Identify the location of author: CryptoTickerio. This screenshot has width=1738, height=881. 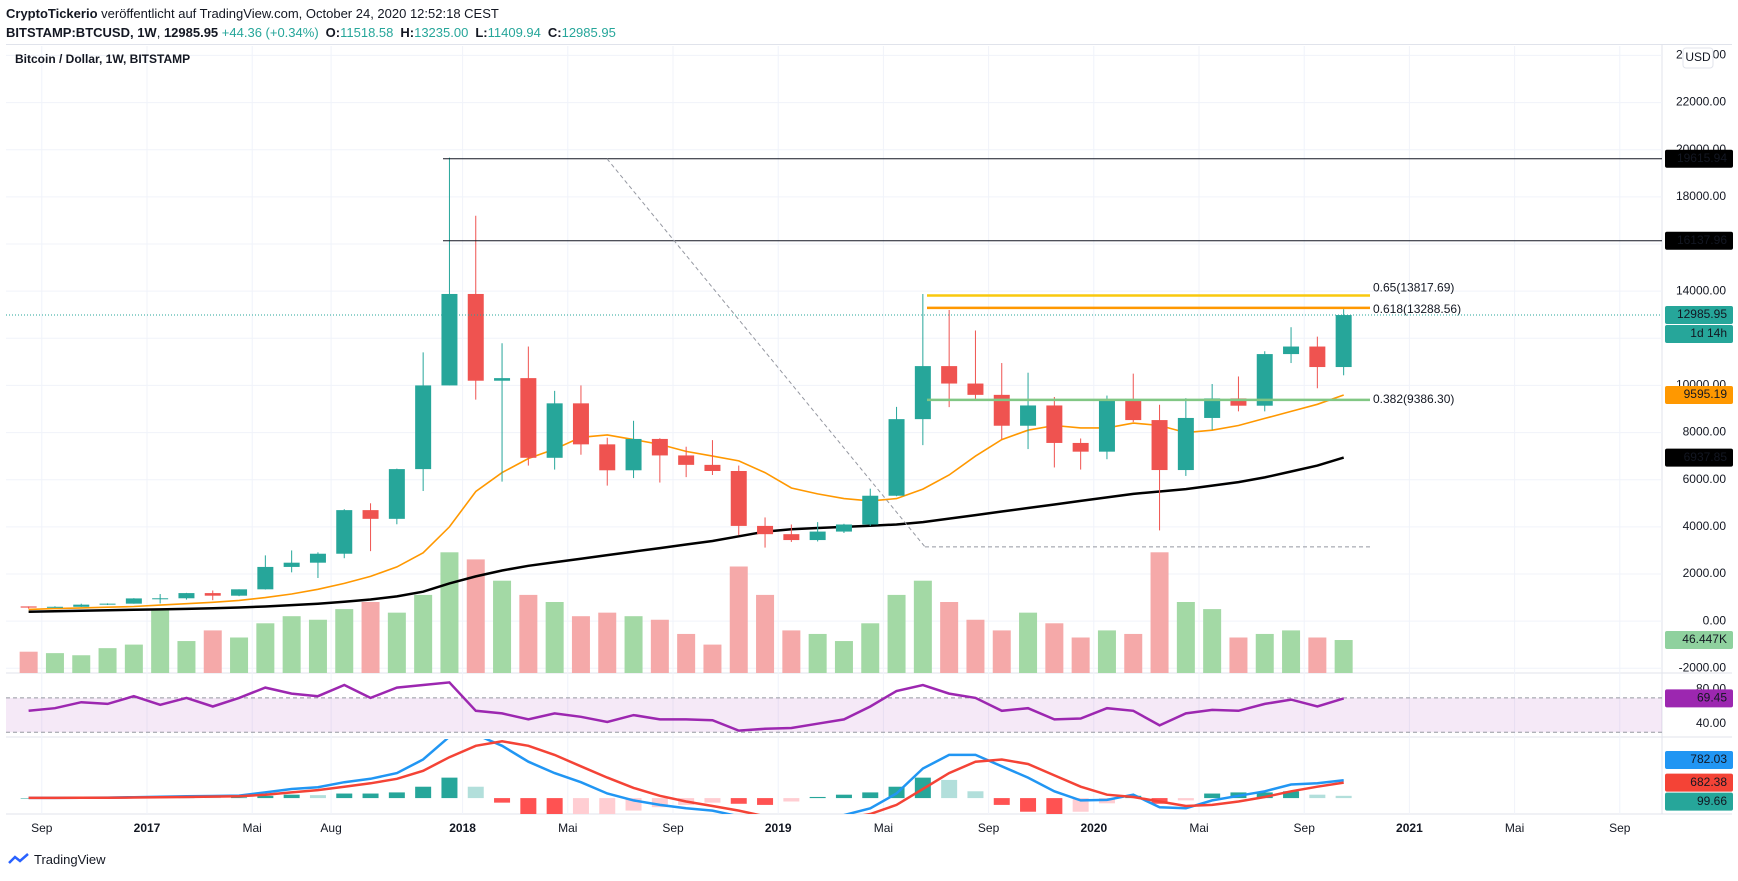
(52, 13).